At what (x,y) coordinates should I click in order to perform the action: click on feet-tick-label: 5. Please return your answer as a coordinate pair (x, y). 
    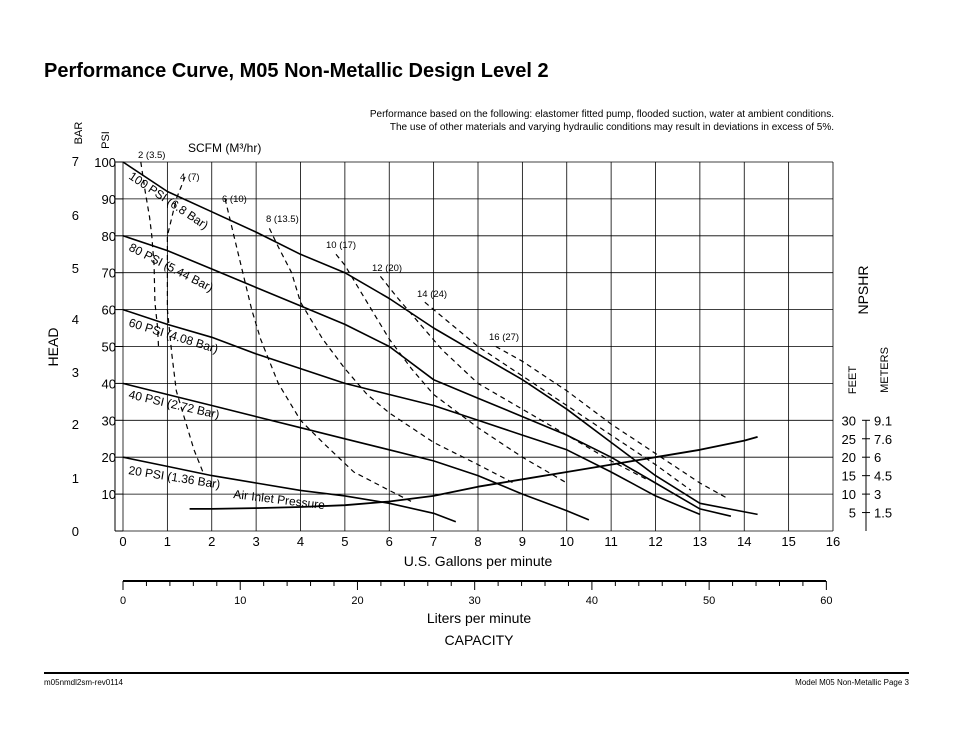
    Looking at the image, I should click on (852, 513).